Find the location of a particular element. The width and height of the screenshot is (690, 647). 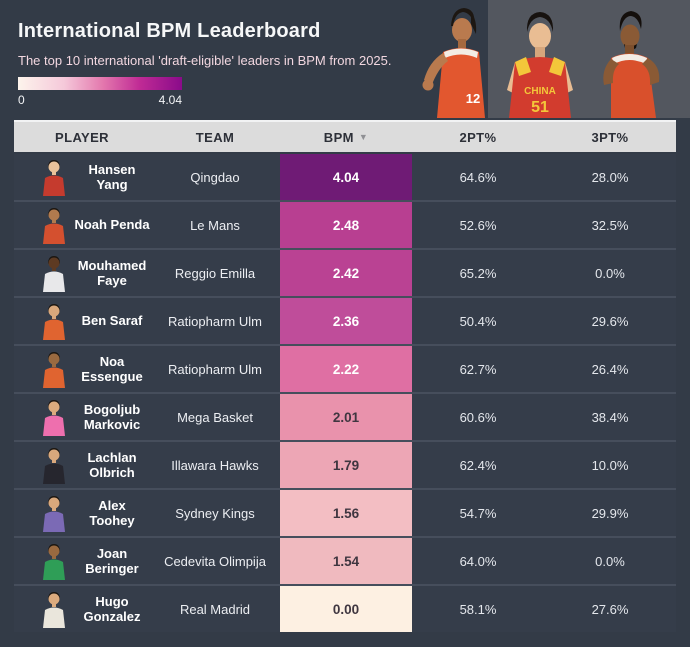

table-row: Hansen Yang Qingdao 4.04 64.6% 28.0% is located at coordinates (345, 176).